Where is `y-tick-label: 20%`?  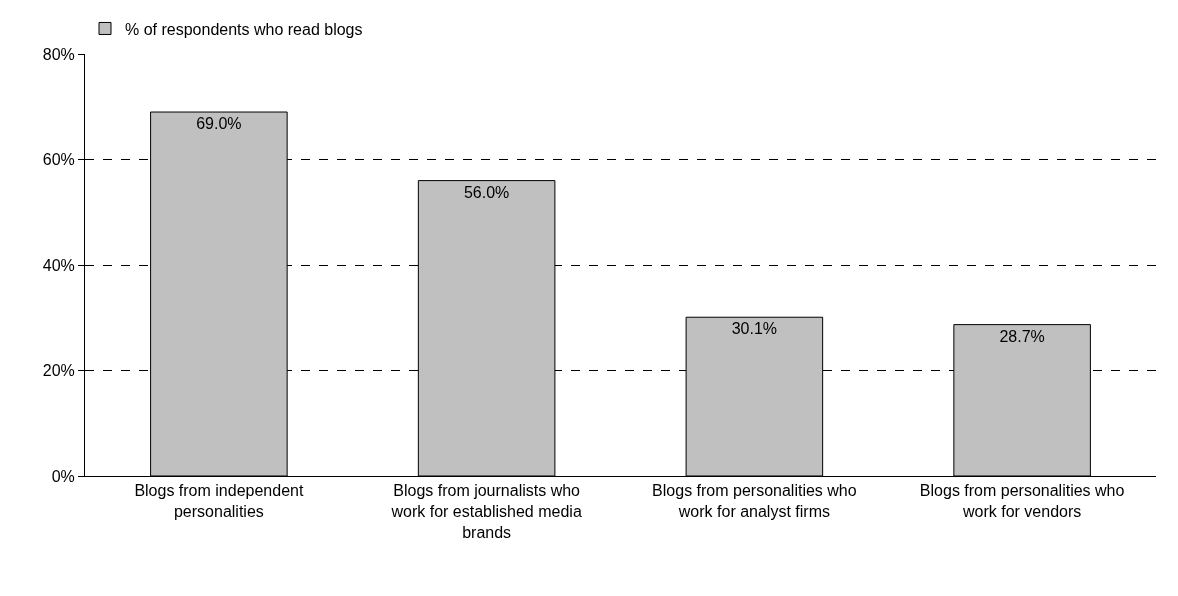
y-tick-label: 20% is located at coordinates (58, 371).